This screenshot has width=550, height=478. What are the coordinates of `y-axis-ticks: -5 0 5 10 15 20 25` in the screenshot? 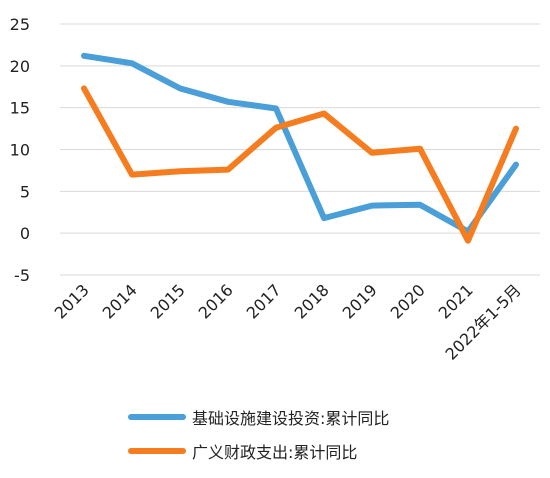 It's located at (20, 150).